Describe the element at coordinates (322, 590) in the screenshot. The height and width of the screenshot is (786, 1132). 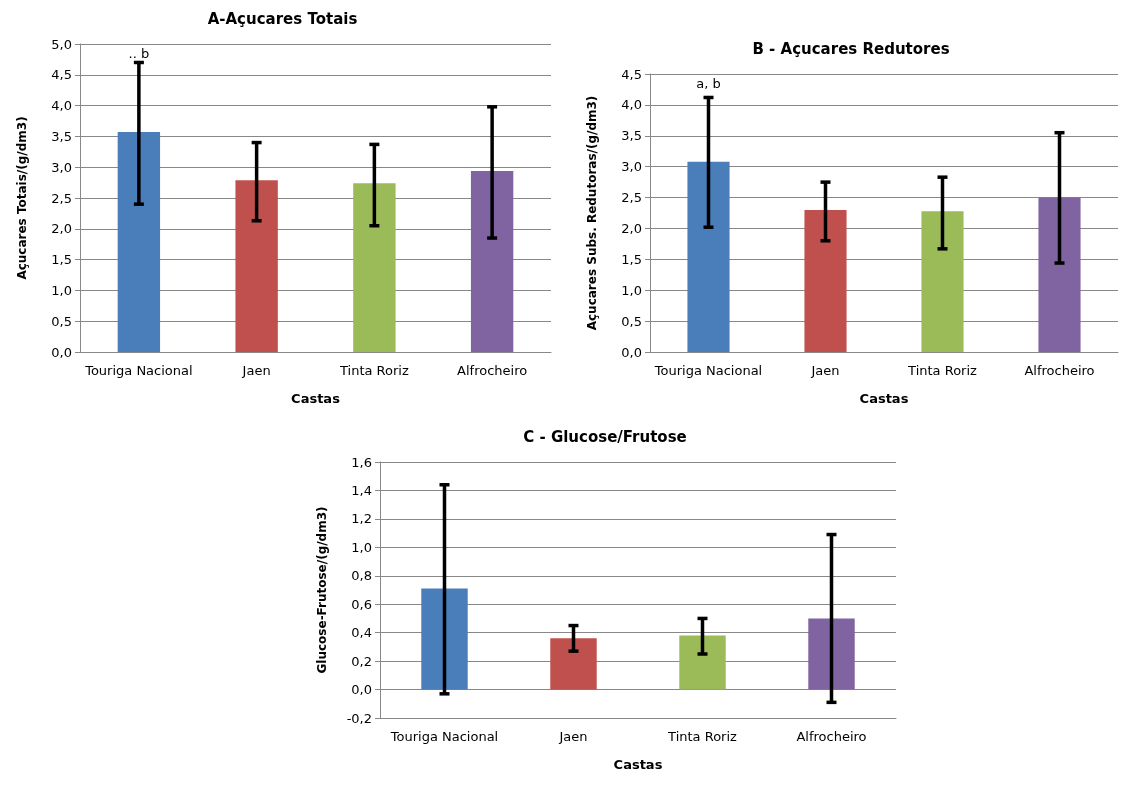
I see `y-axis-title: Glucose-Frutose/(g/dm3)` at that location.